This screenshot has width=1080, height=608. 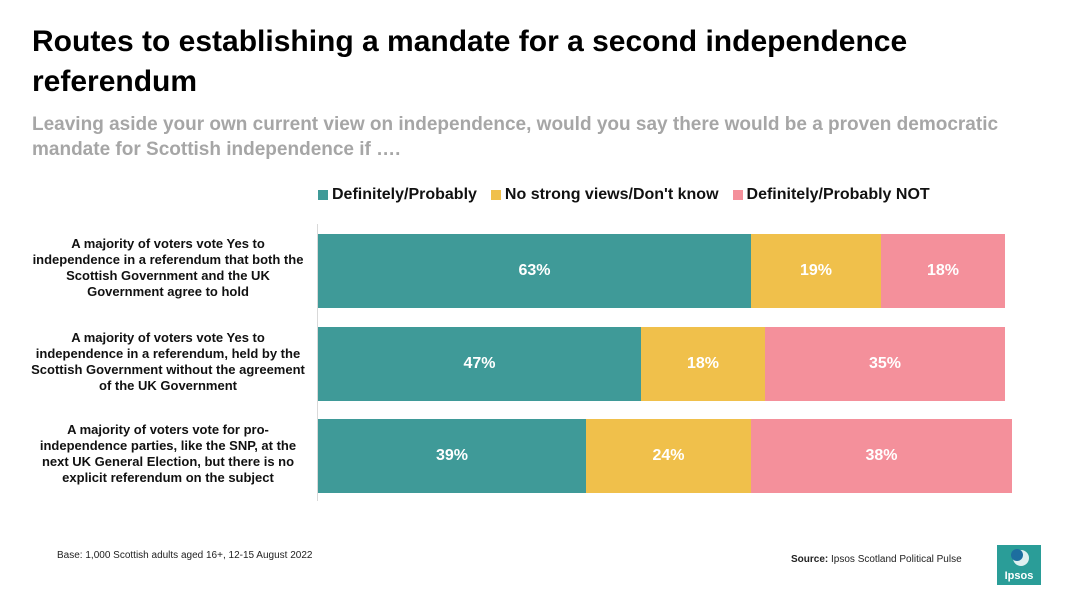 I want to click on logo-mark-icon, so click(x=1020, y=557).